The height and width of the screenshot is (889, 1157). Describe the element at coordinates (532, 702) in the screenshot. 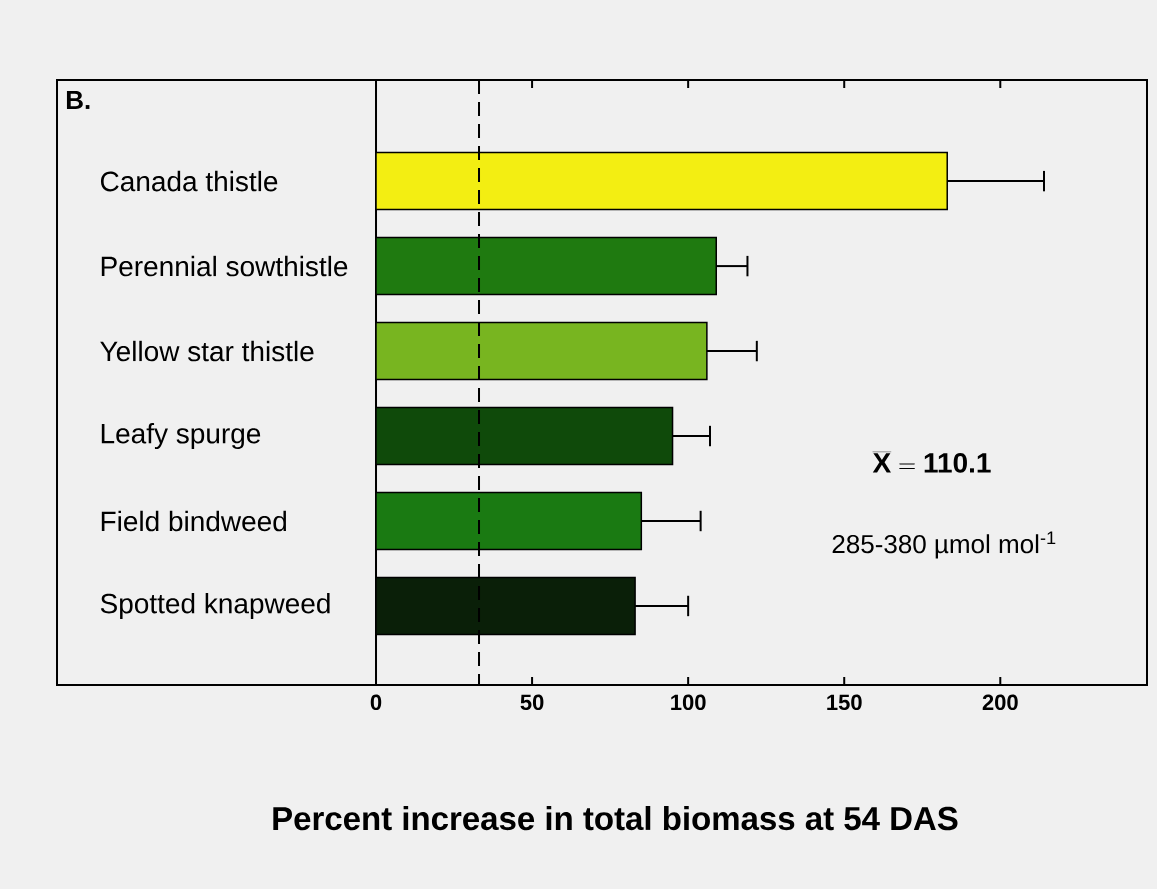

I see `x-tick-label: 50` at that location.